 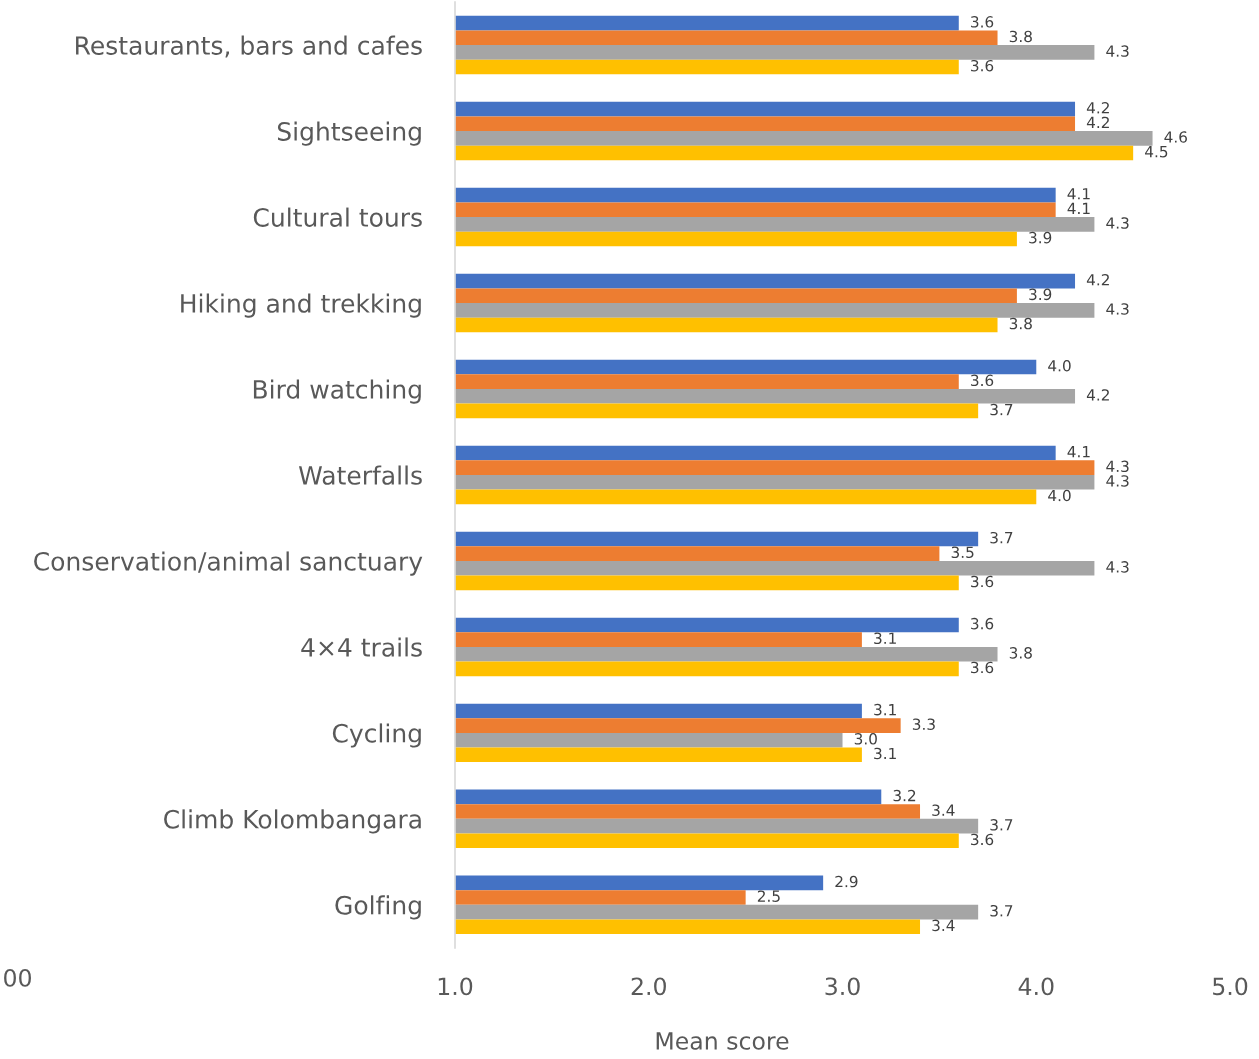 I want to click on data-label: 4.6, so click(x=1175, y=137).